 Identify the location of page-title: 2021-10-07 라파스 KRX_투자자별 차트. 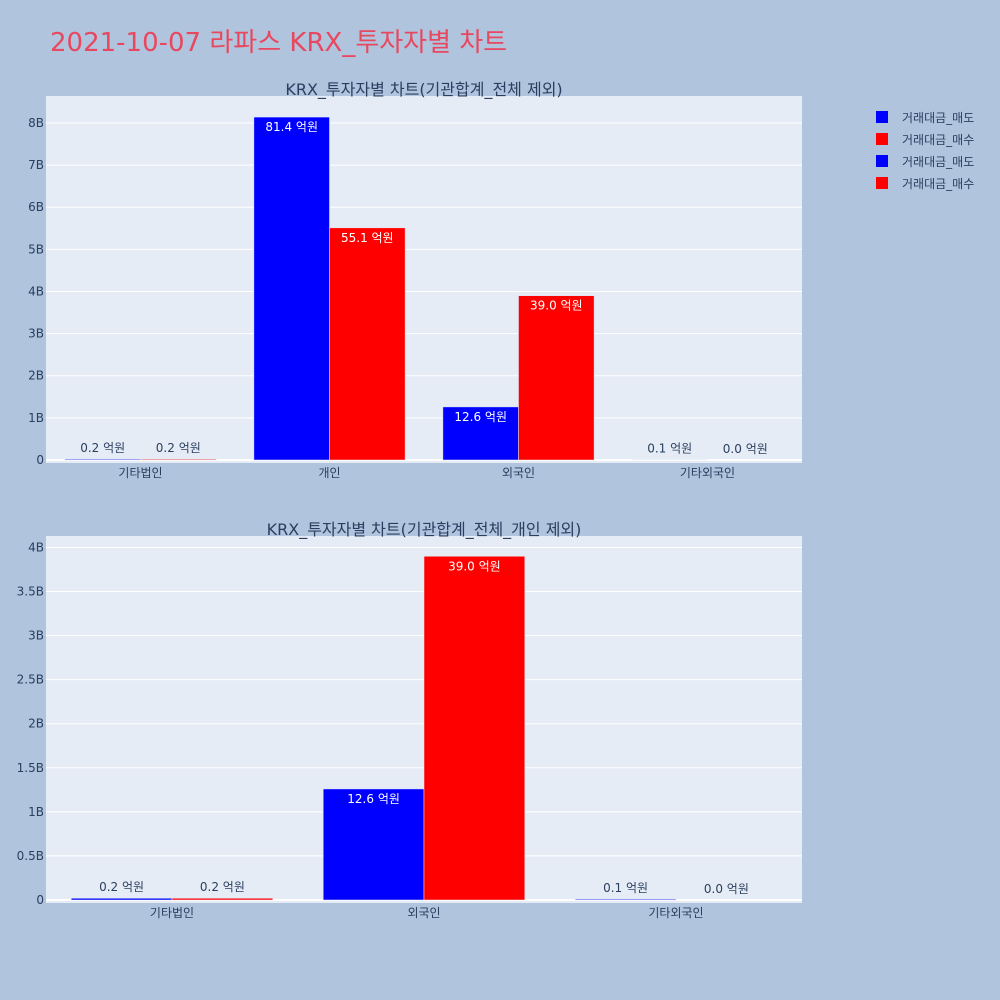
(279, 43).